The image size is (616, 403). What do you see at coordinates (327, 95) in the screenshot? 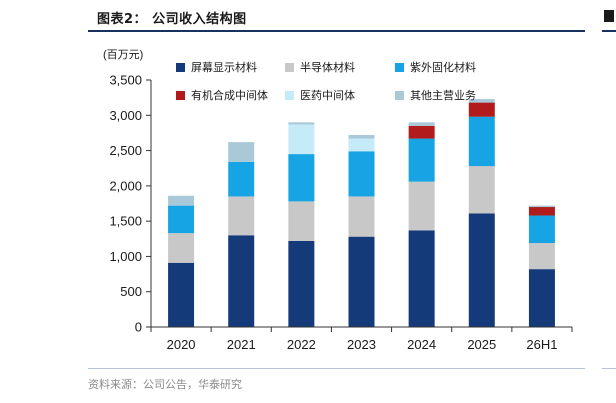
I see `legend-label: 医药中间体` at bounding box center [327, 95].